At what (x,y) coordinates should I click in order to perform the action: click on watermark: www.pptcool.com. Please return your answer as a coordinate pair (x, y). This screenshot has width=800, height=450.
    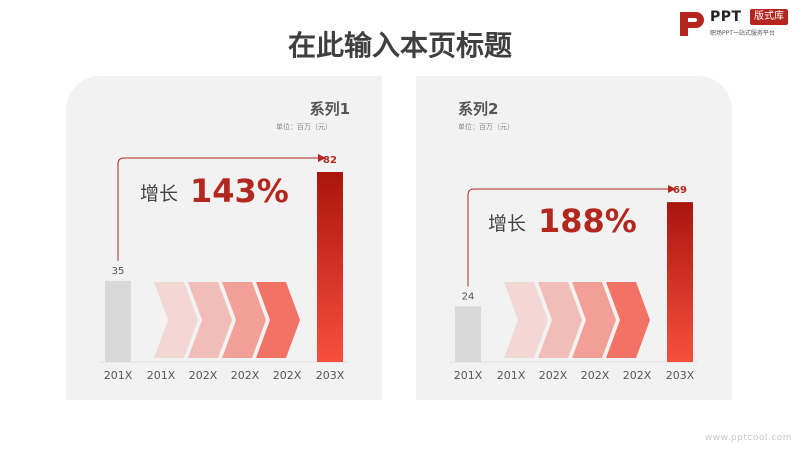
    Looking at the image, I should click on (748, 438).